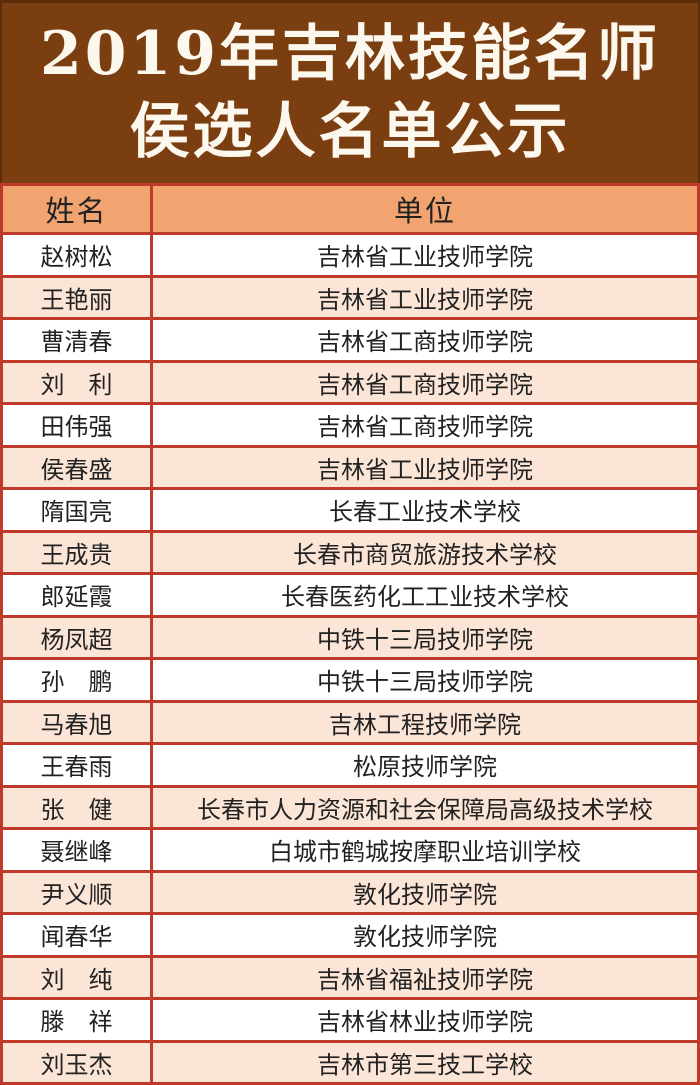  I want to click on name-cell: 聂继峰, so click(76, 850).